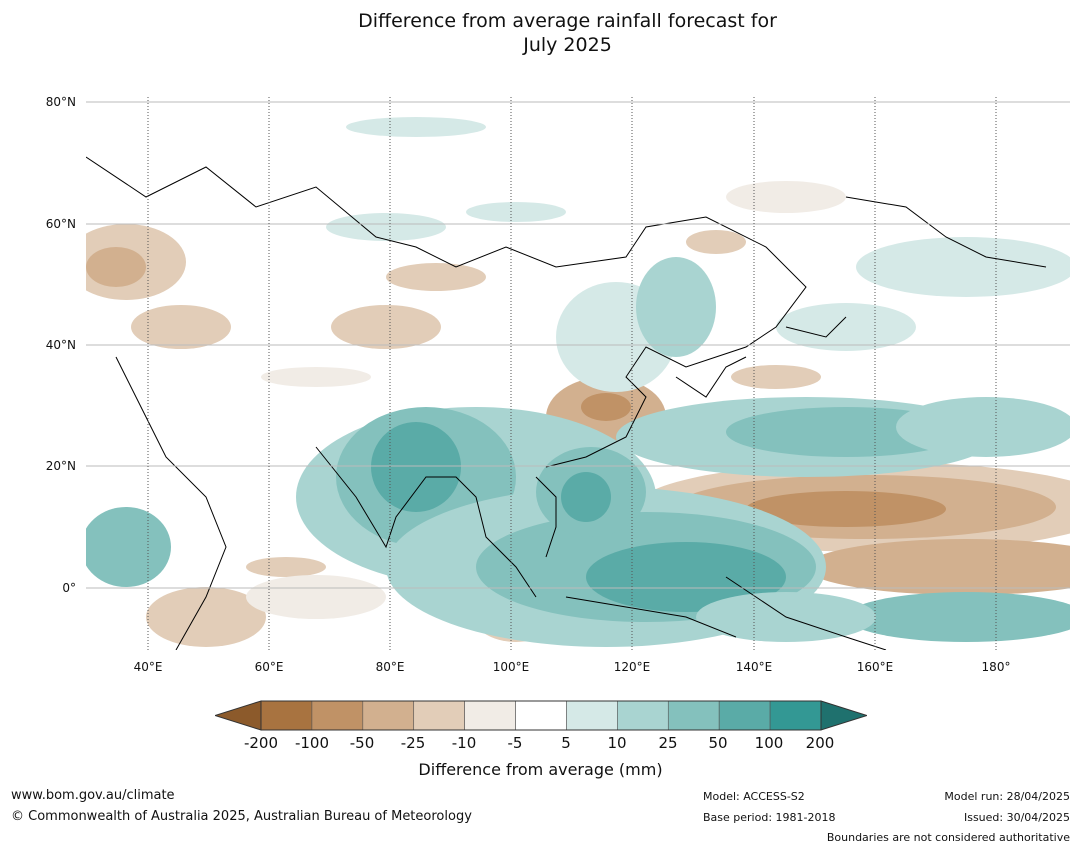 The height and width of the screenshot is (850, 1081). Describe the element at coordinates (617, 743) in the screenshot. I see `colorbar-tick: 10` at that location.